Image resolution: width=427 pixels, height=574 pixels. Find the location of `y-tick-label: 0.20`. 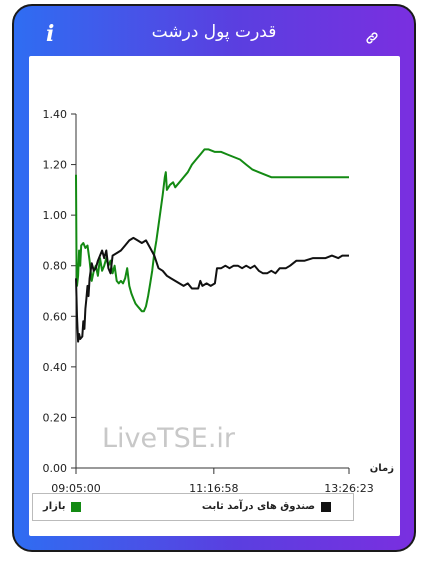

y-tick-label: 0.20 is located at coordinates (55, 417).